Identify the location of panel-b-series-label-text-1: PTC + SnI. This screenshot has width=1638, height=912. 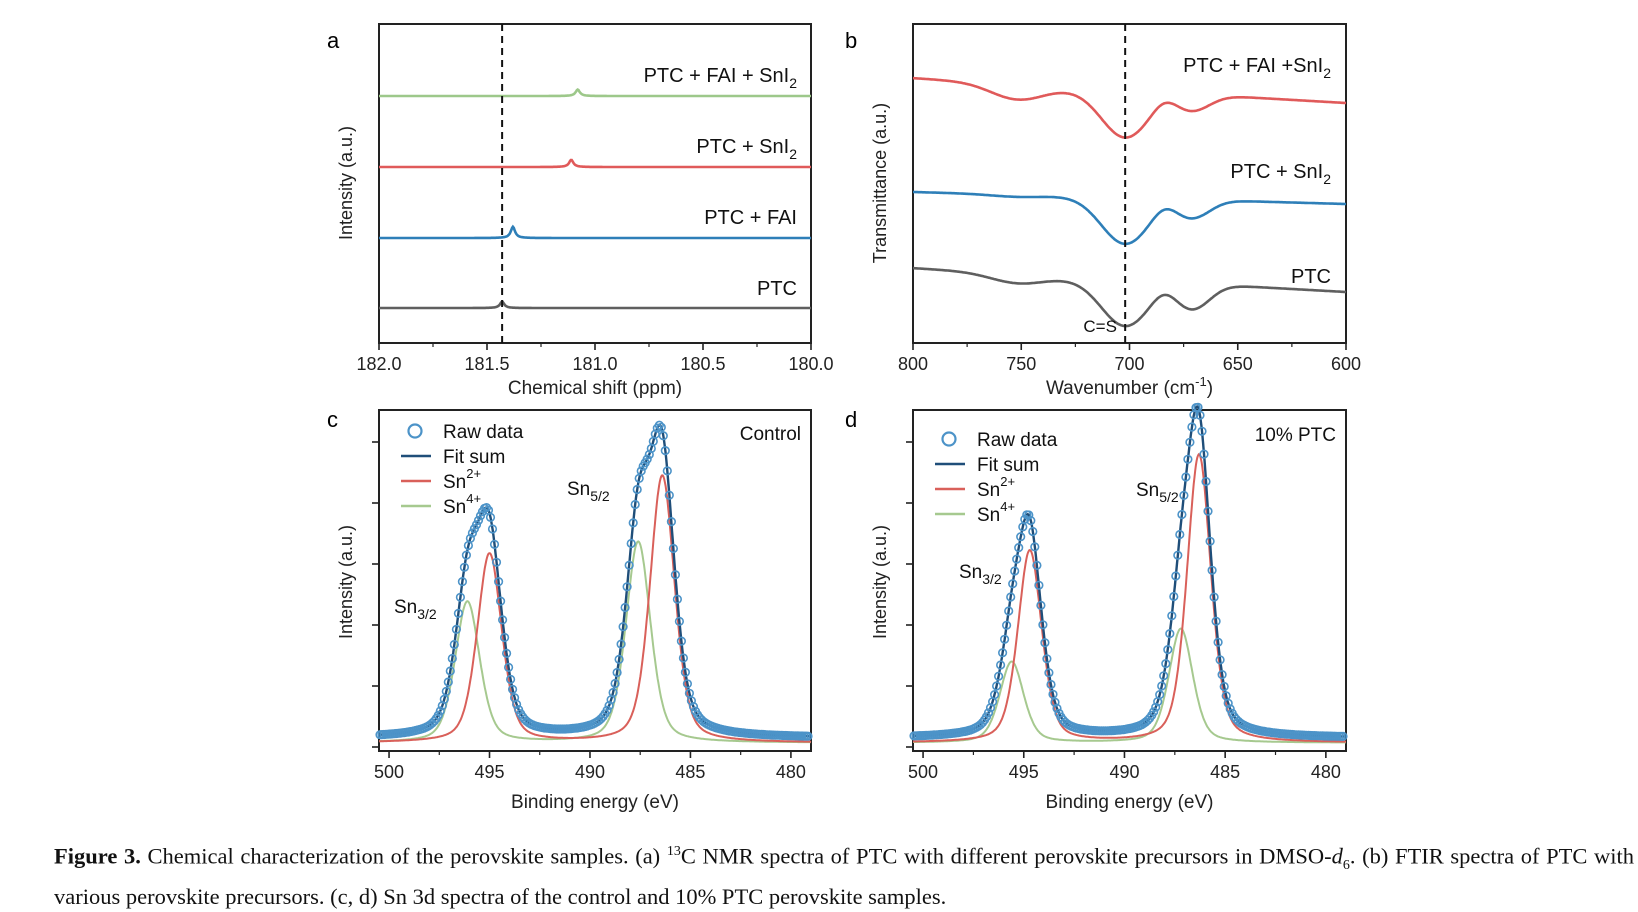
(1276, 172).